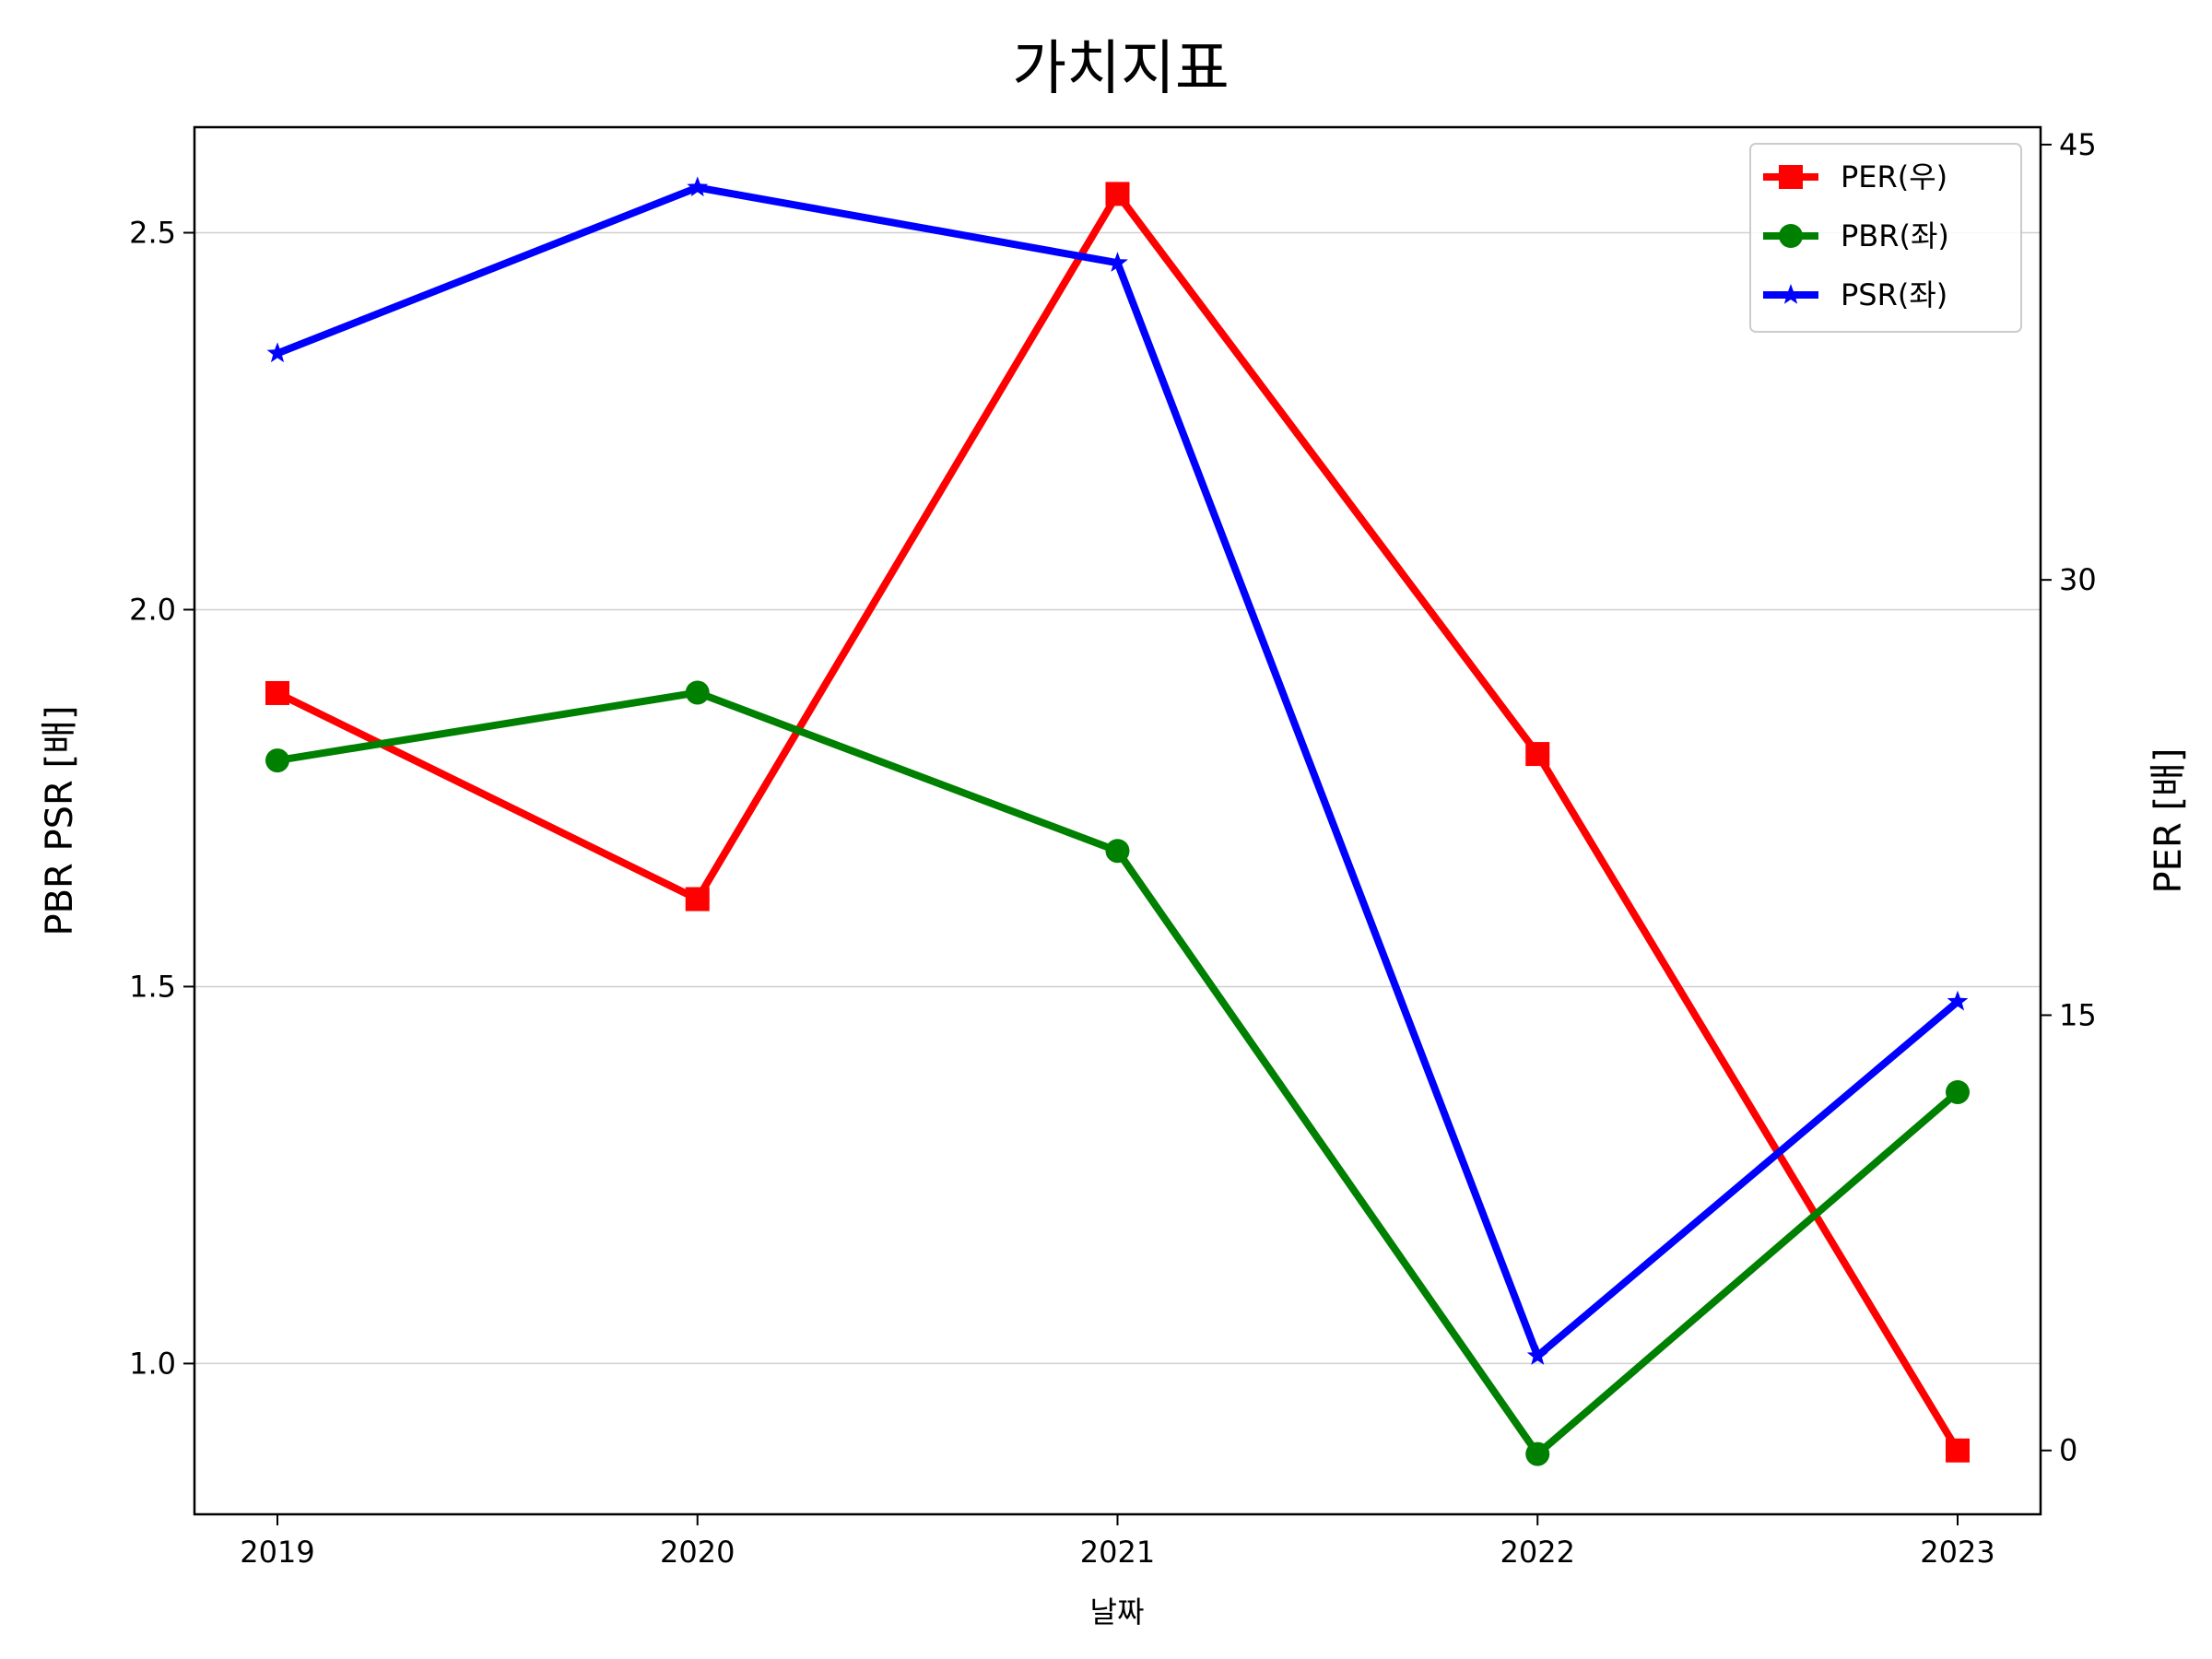 This screenshot has height=1659, width=2212. Describe the element at coordinates (1894, 294) in the screenshot. I see `legend-label: PSR(좌)` at that location.